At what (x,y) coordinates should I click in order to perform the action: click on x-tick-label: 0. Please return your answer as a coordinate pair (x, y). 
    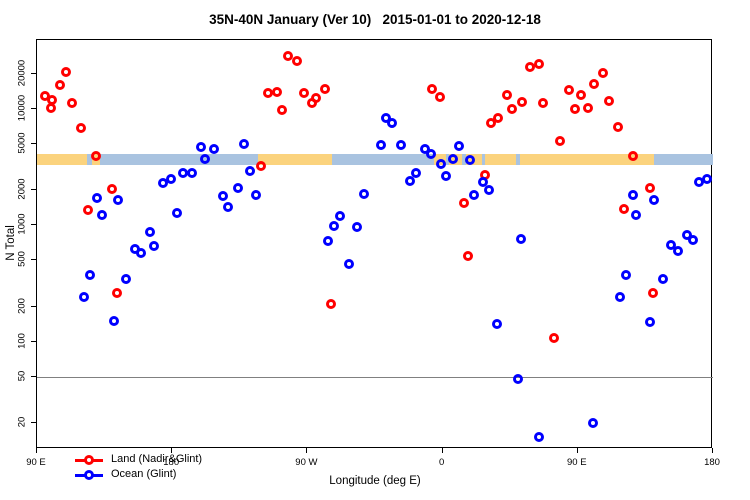
    Looking at the image, I should click on (441, 462).